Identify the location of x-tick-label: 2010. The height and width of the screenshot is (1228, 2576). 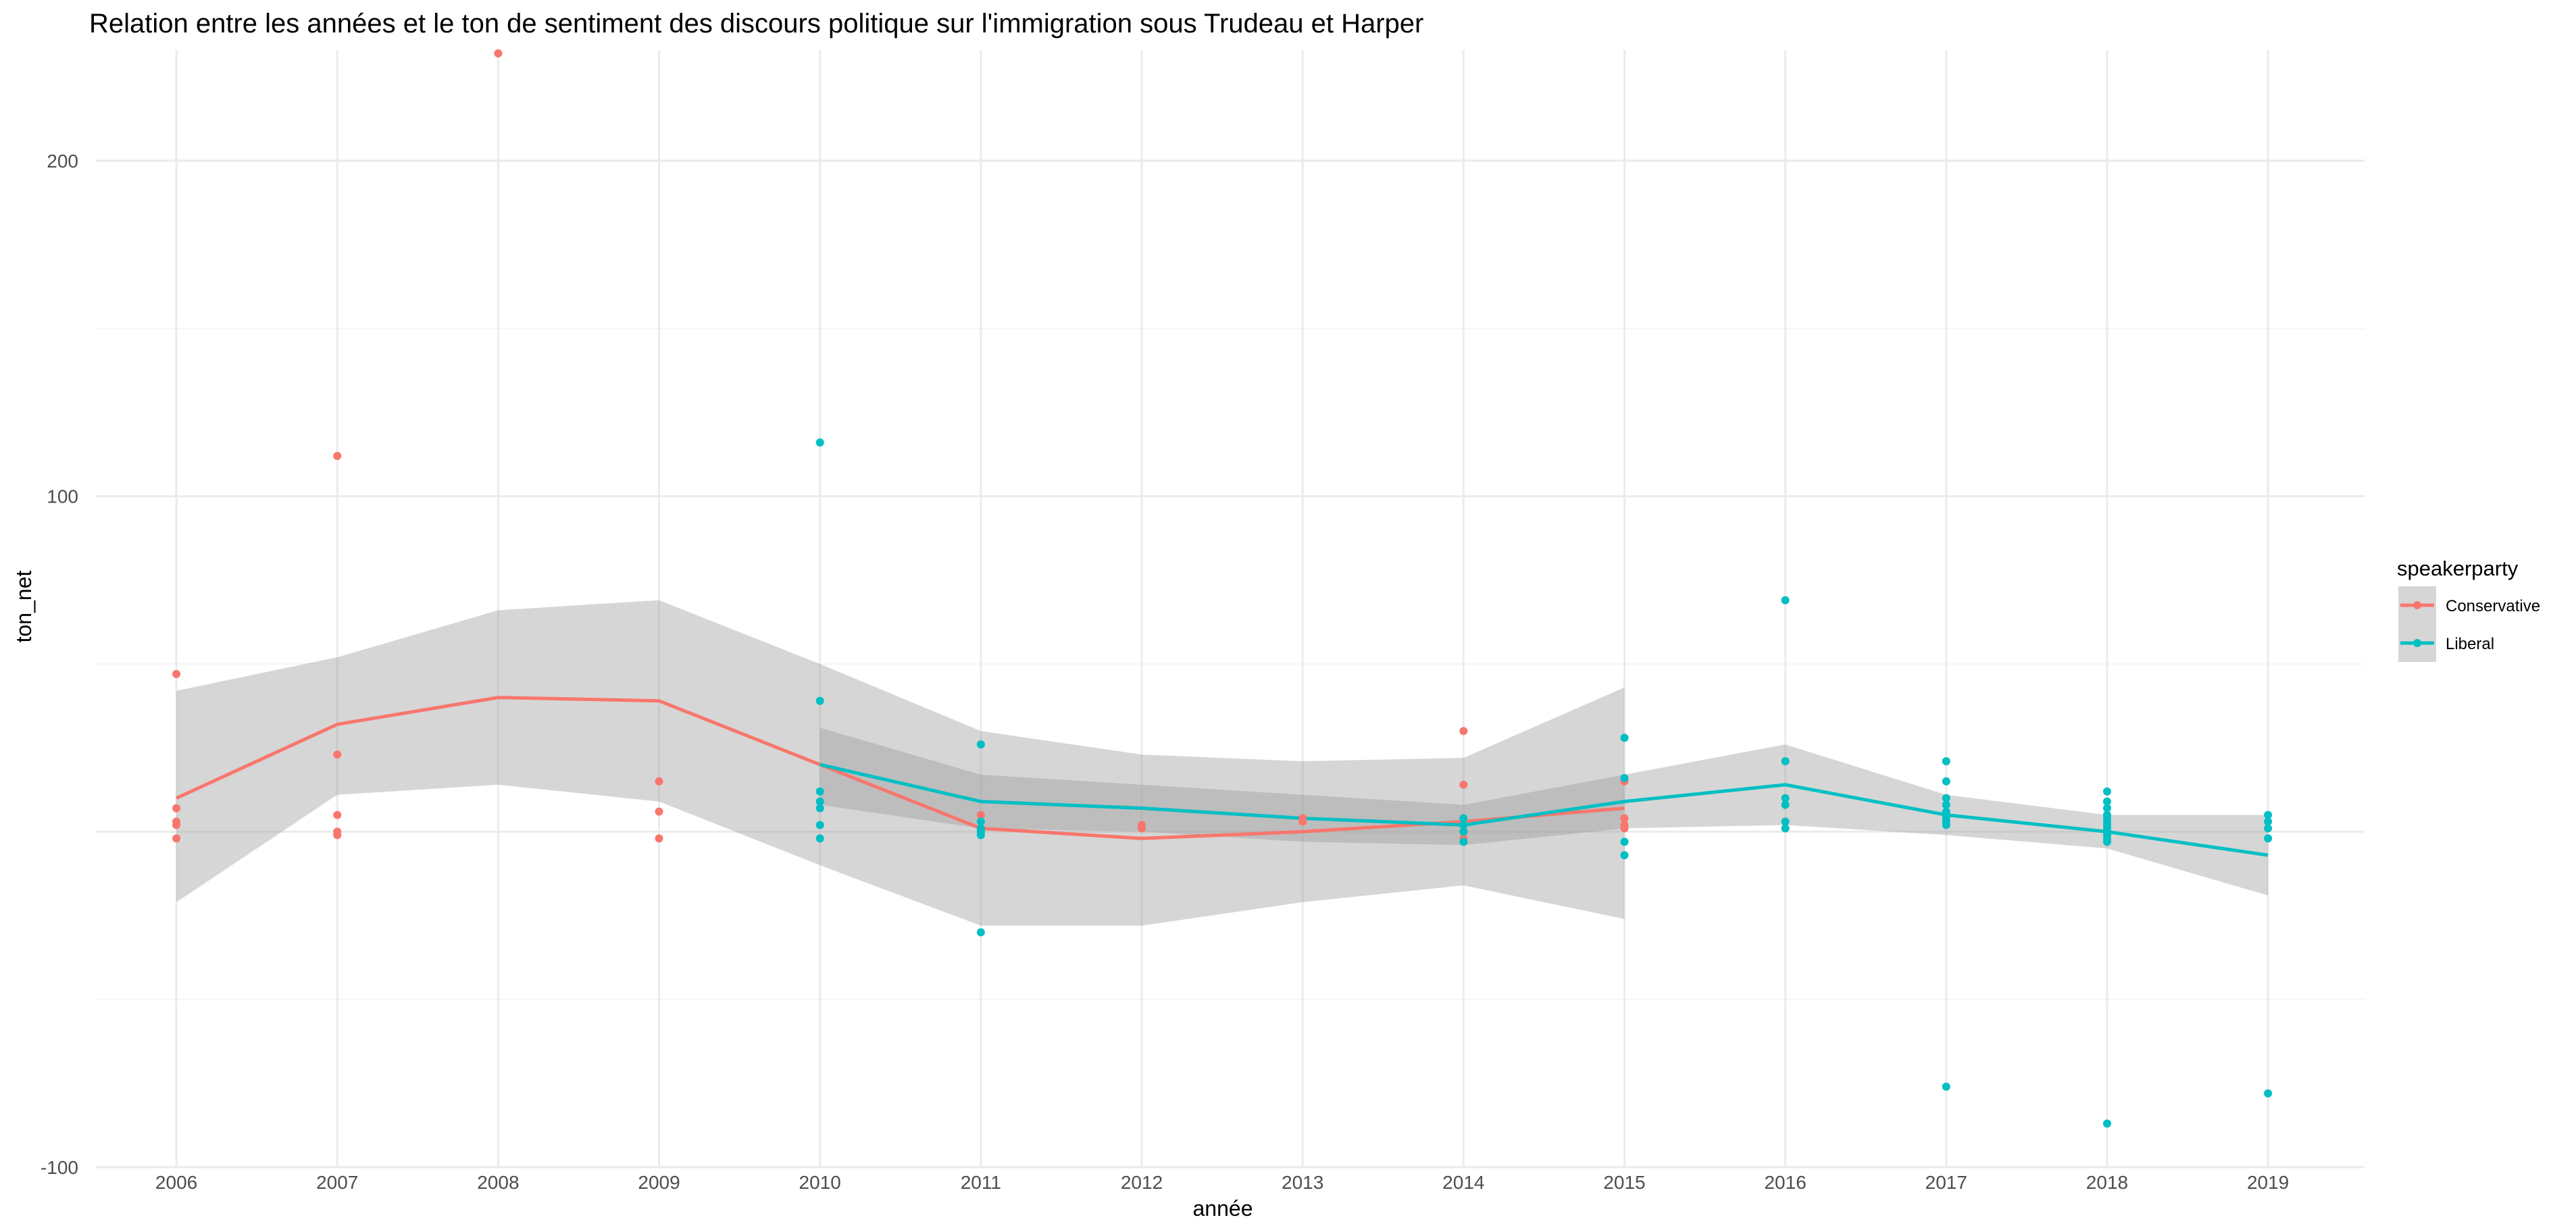
(820, 1182).